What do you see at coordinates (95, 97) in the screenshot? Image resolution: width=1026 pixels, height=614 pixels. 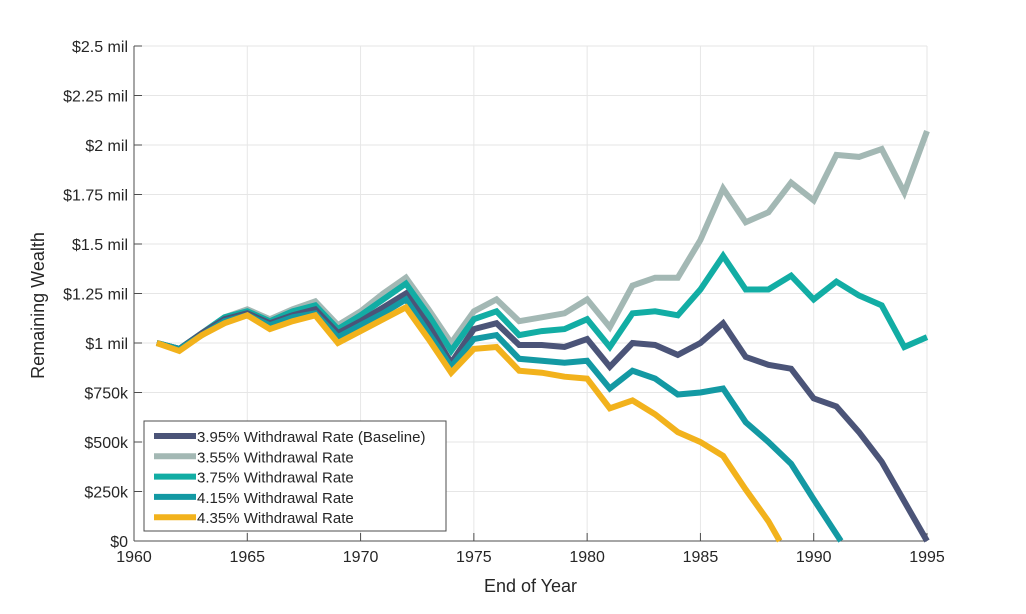 I see `y-tick-label: $2.25 mil` at bounding box center [95, 97].